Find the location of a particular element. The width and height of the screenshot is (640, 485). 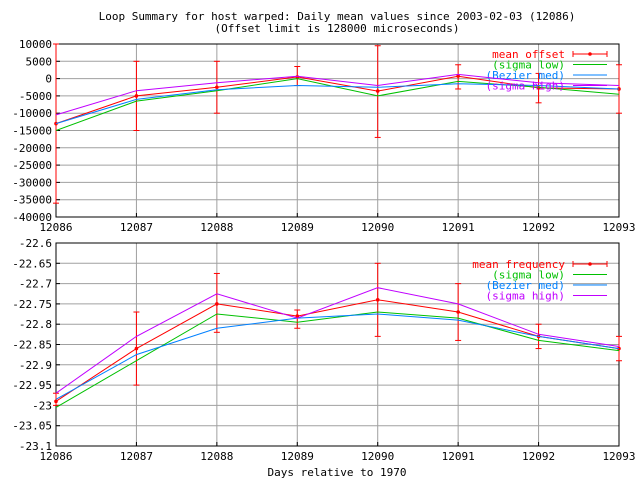

plot-2-y-tick-label: -22.6 is located at coordinates (35, 243).